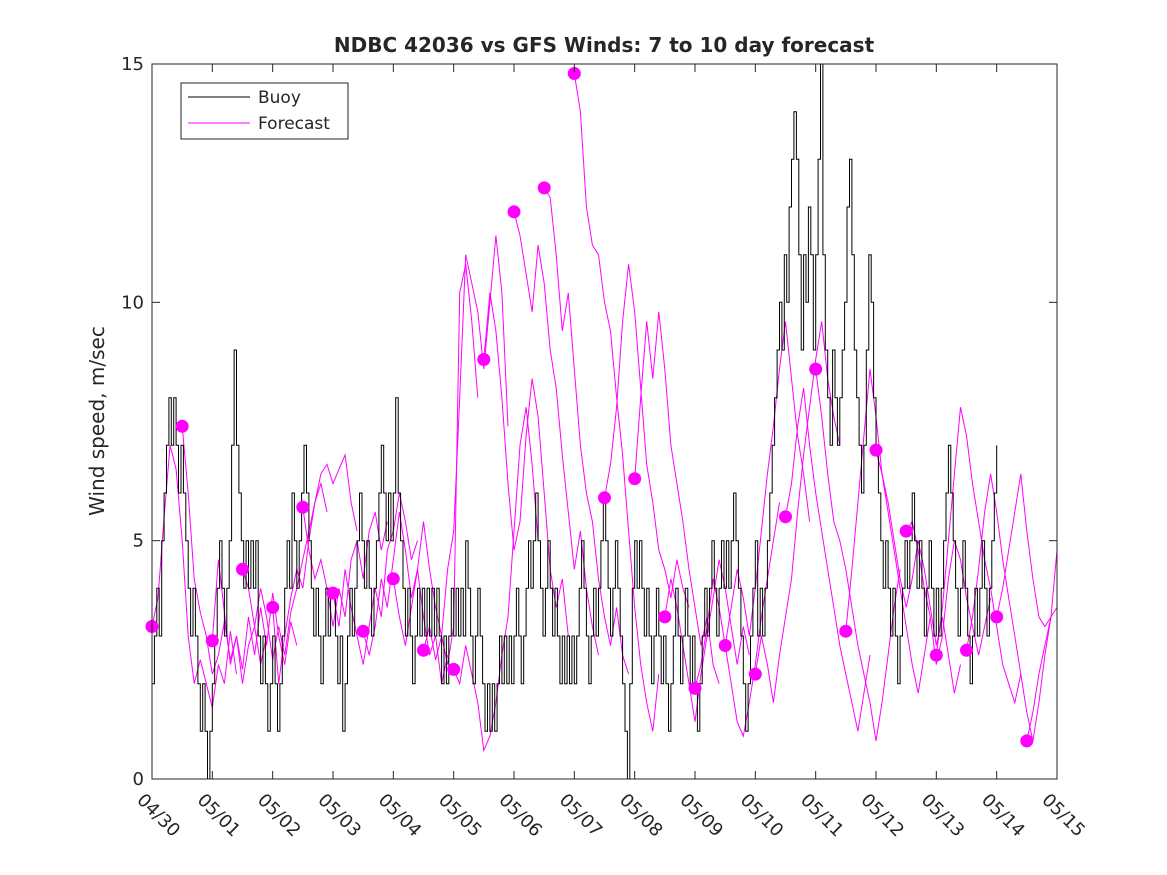  Describe the element at coordinates (138, 779) in the screenshot. I see `y-tick-label-0: 0` at that location.